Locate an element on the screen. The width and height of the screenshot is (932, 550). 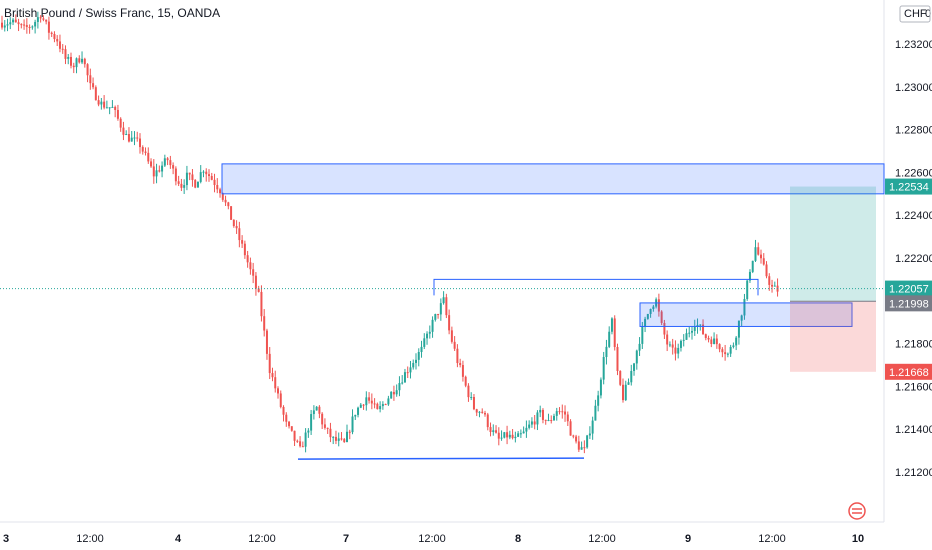
price-tick-label: 1.22800 is located at coordinates (913, 131).